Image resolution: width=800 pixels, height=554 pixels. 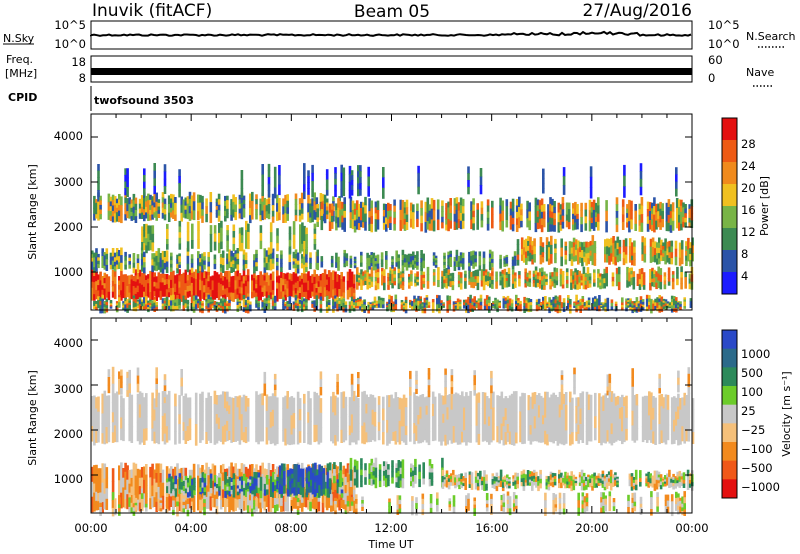 What do you see at coordinates (637, 11) in the screenshot?
I see `date-title: 27/Aug/2016` at bounding box center [637, 11].